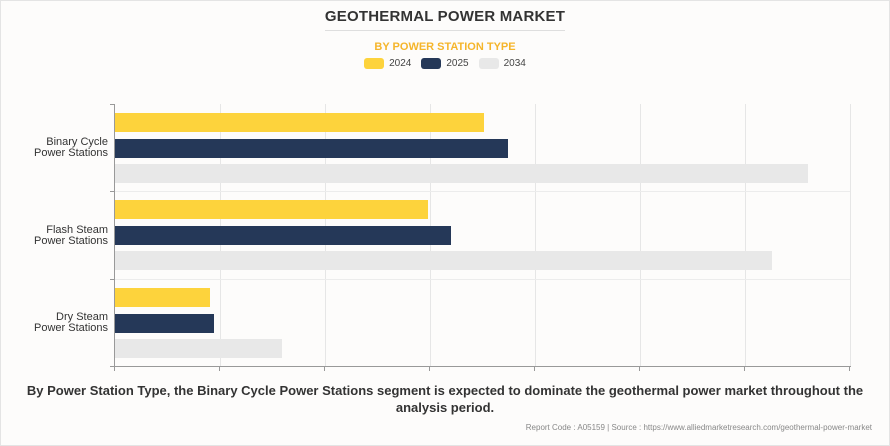 The height and width of the screenshot is (446, 890). What do you see at coordinates (114, 235) in the screenshot?
I see `y-axis` at bounding box center [114, 235].